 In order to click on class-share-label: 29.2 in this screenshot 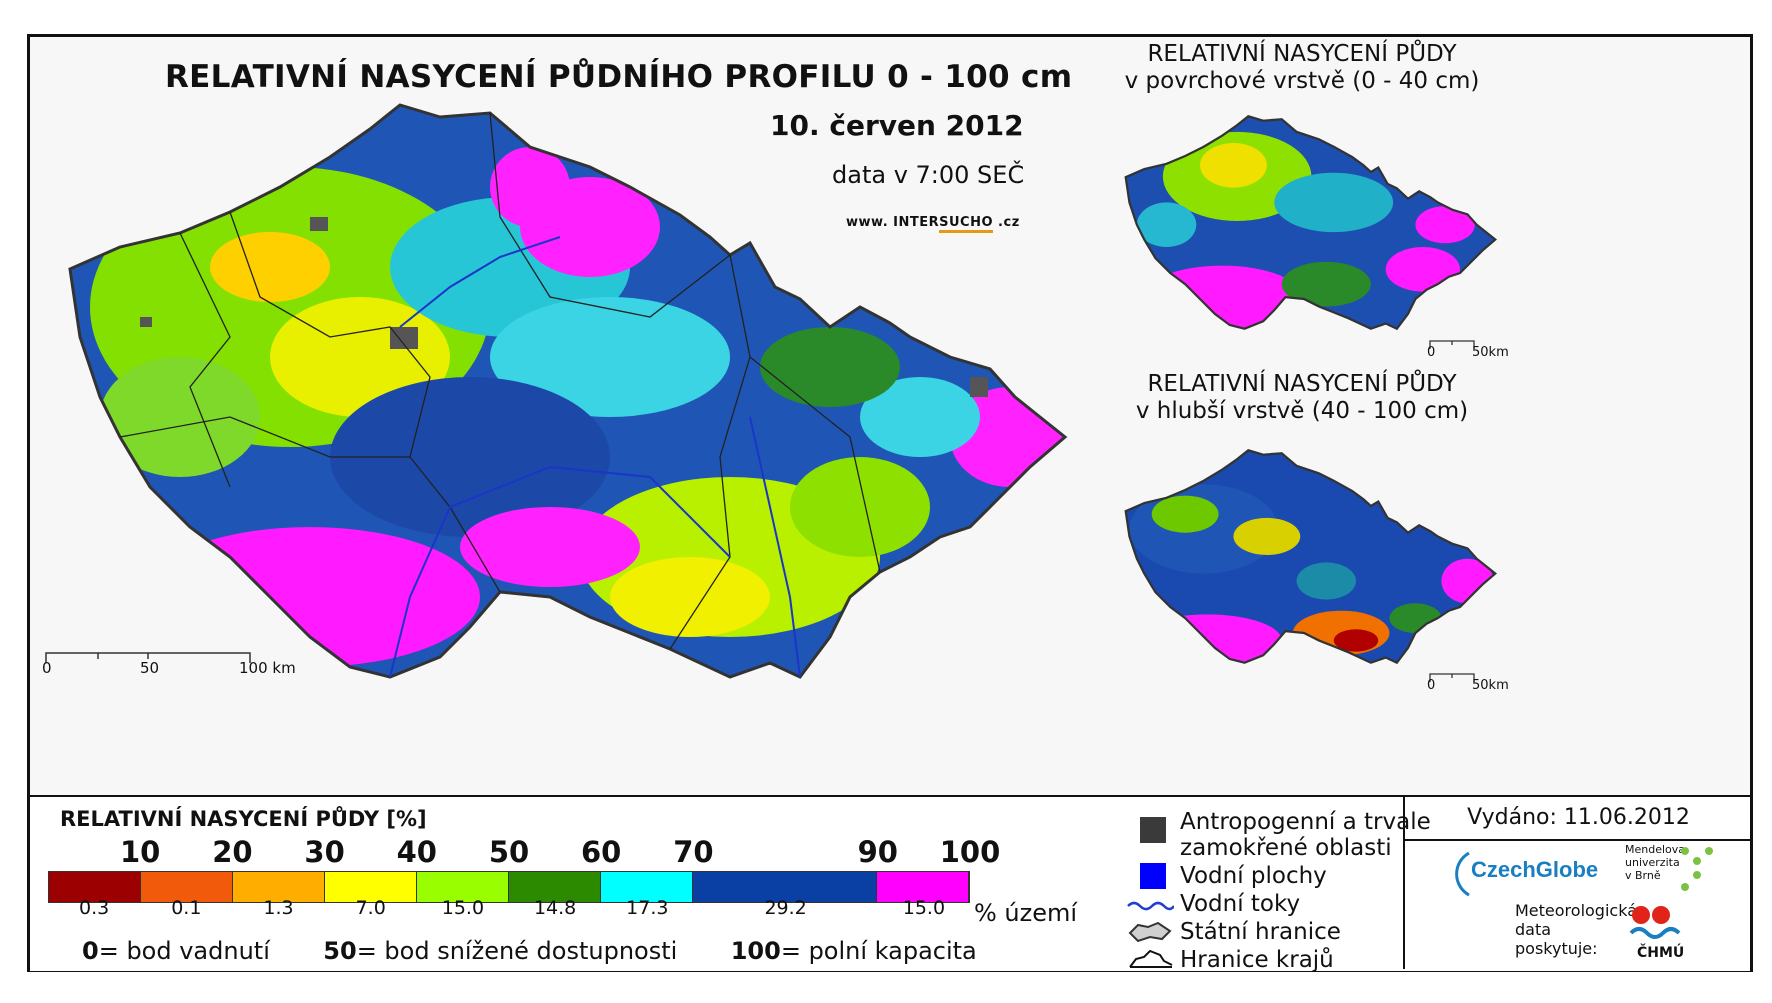, I will do `click(785, 908)`.